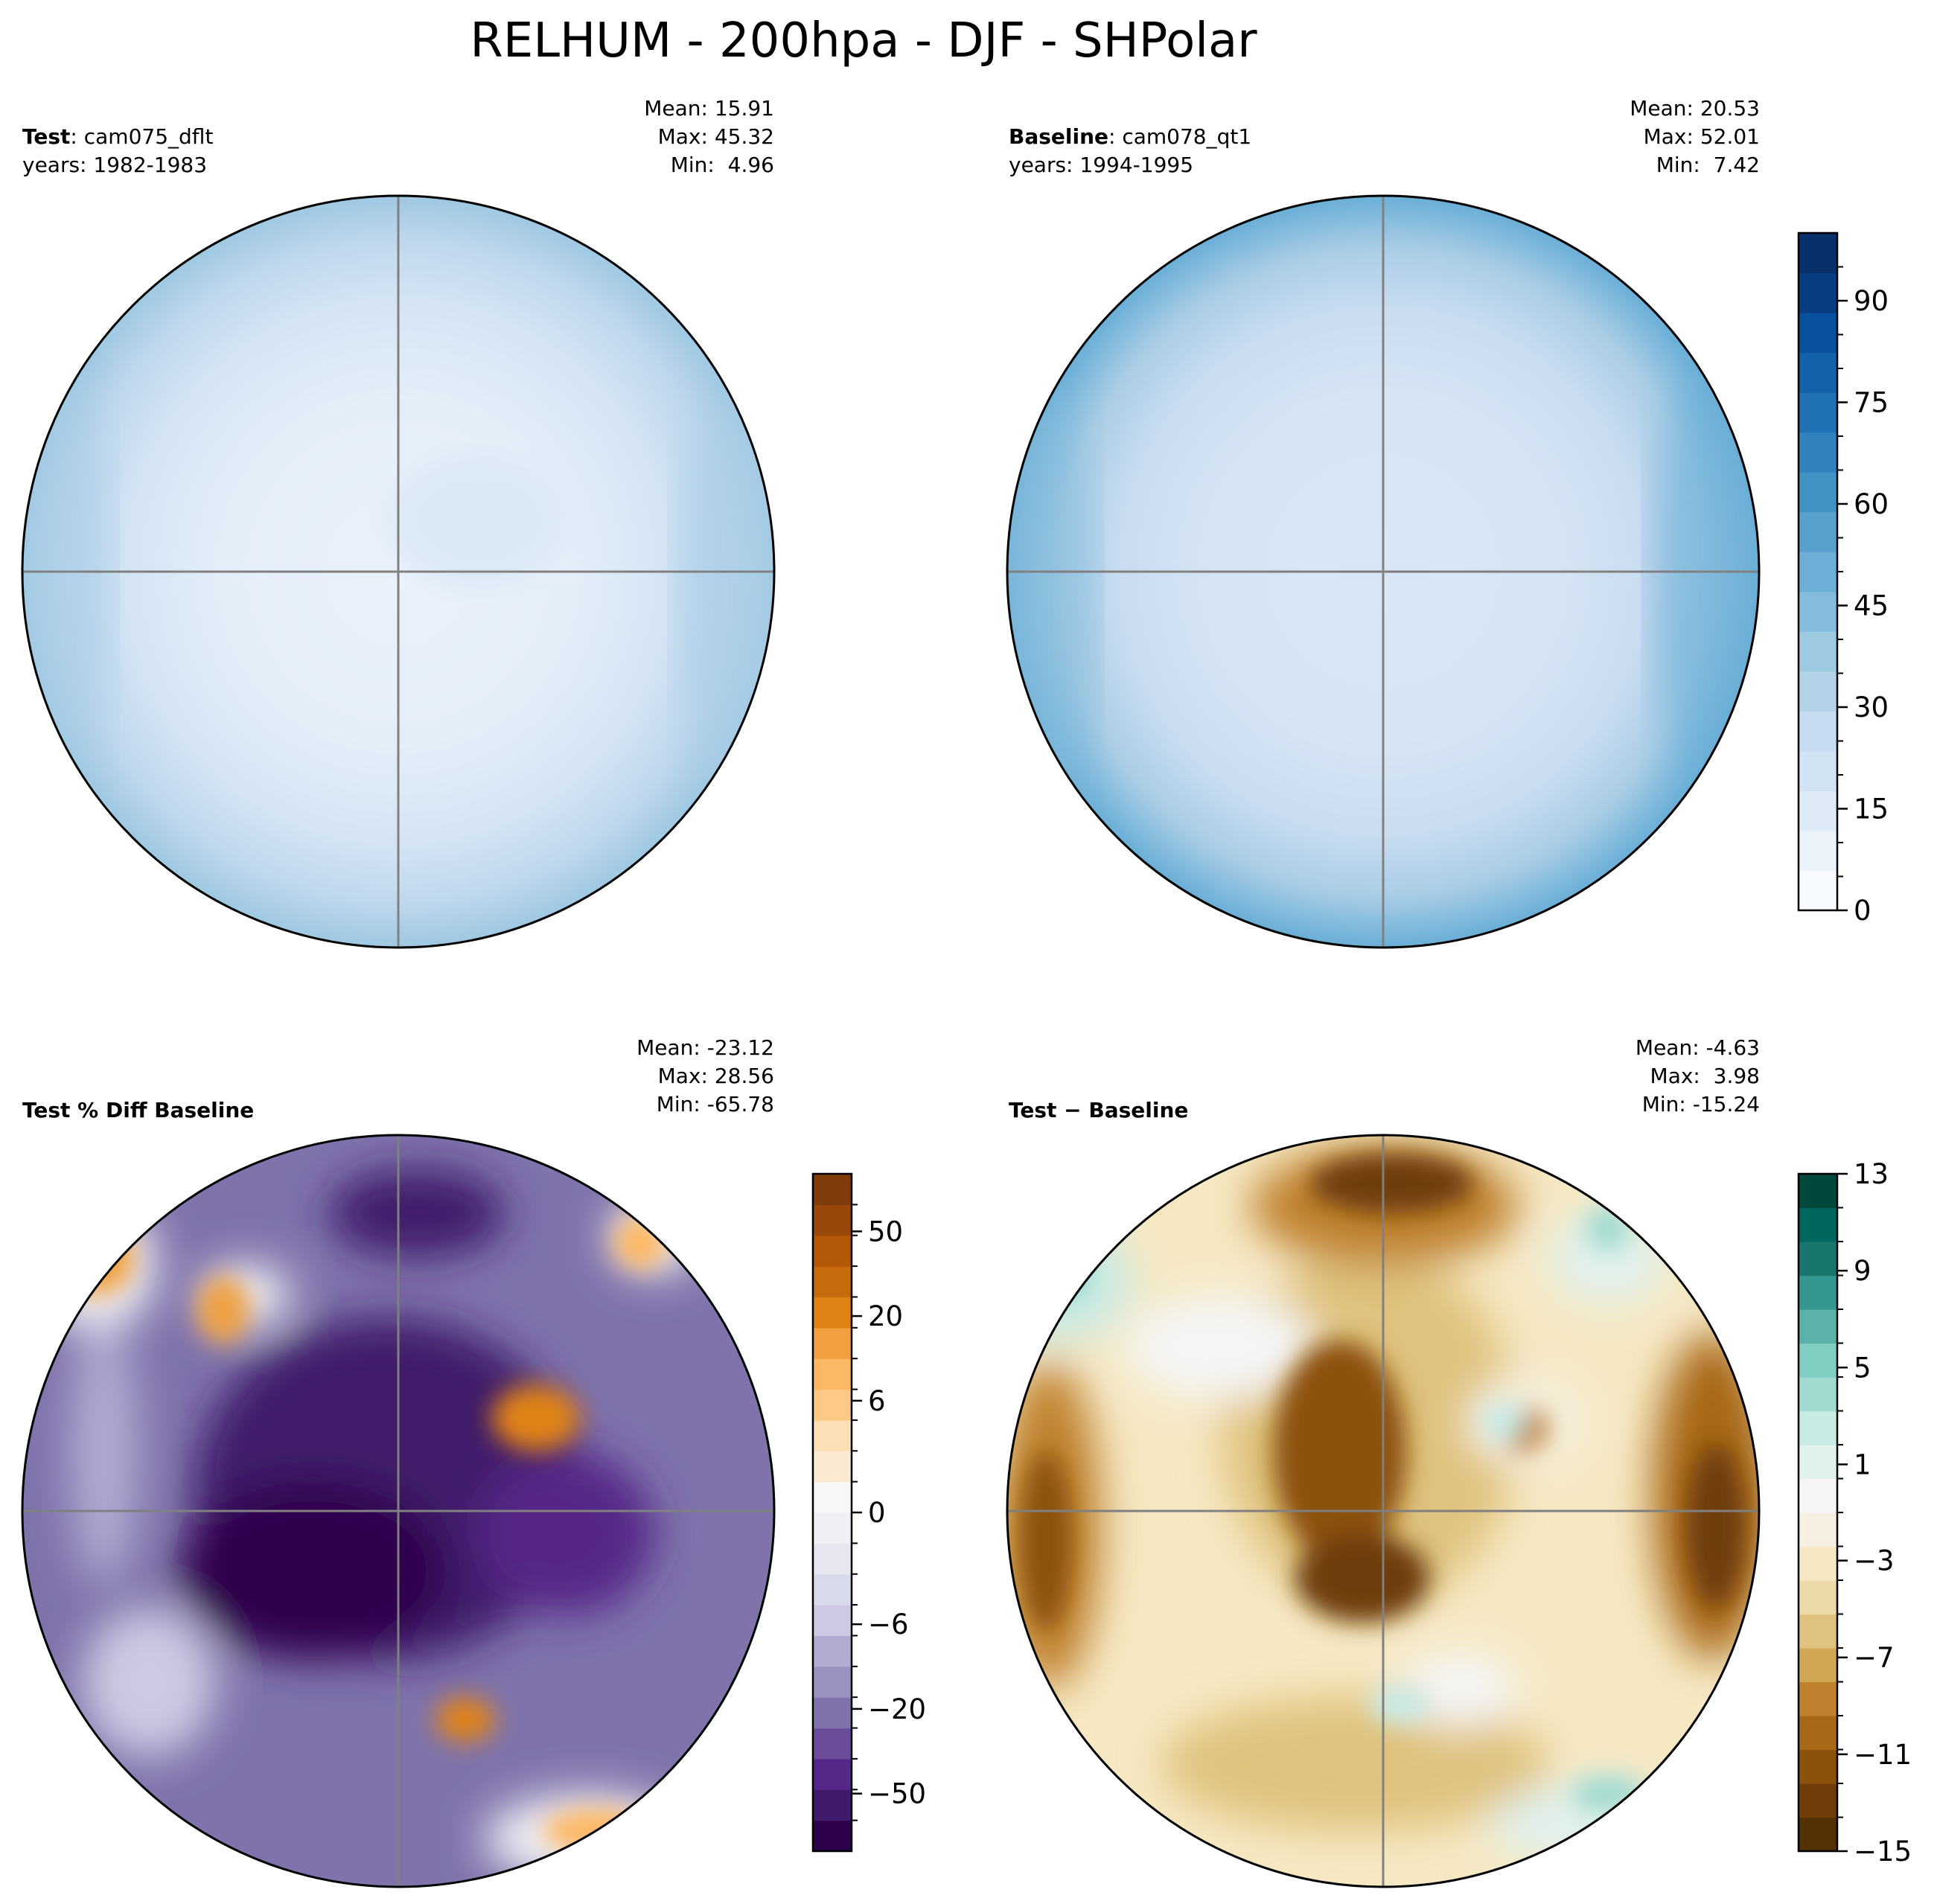 The image size is (1937, 1904). Describe the element at coordinates (1697, 1047) in the screenshot. I see `diff-mean: Mean: -4.63` at that location.